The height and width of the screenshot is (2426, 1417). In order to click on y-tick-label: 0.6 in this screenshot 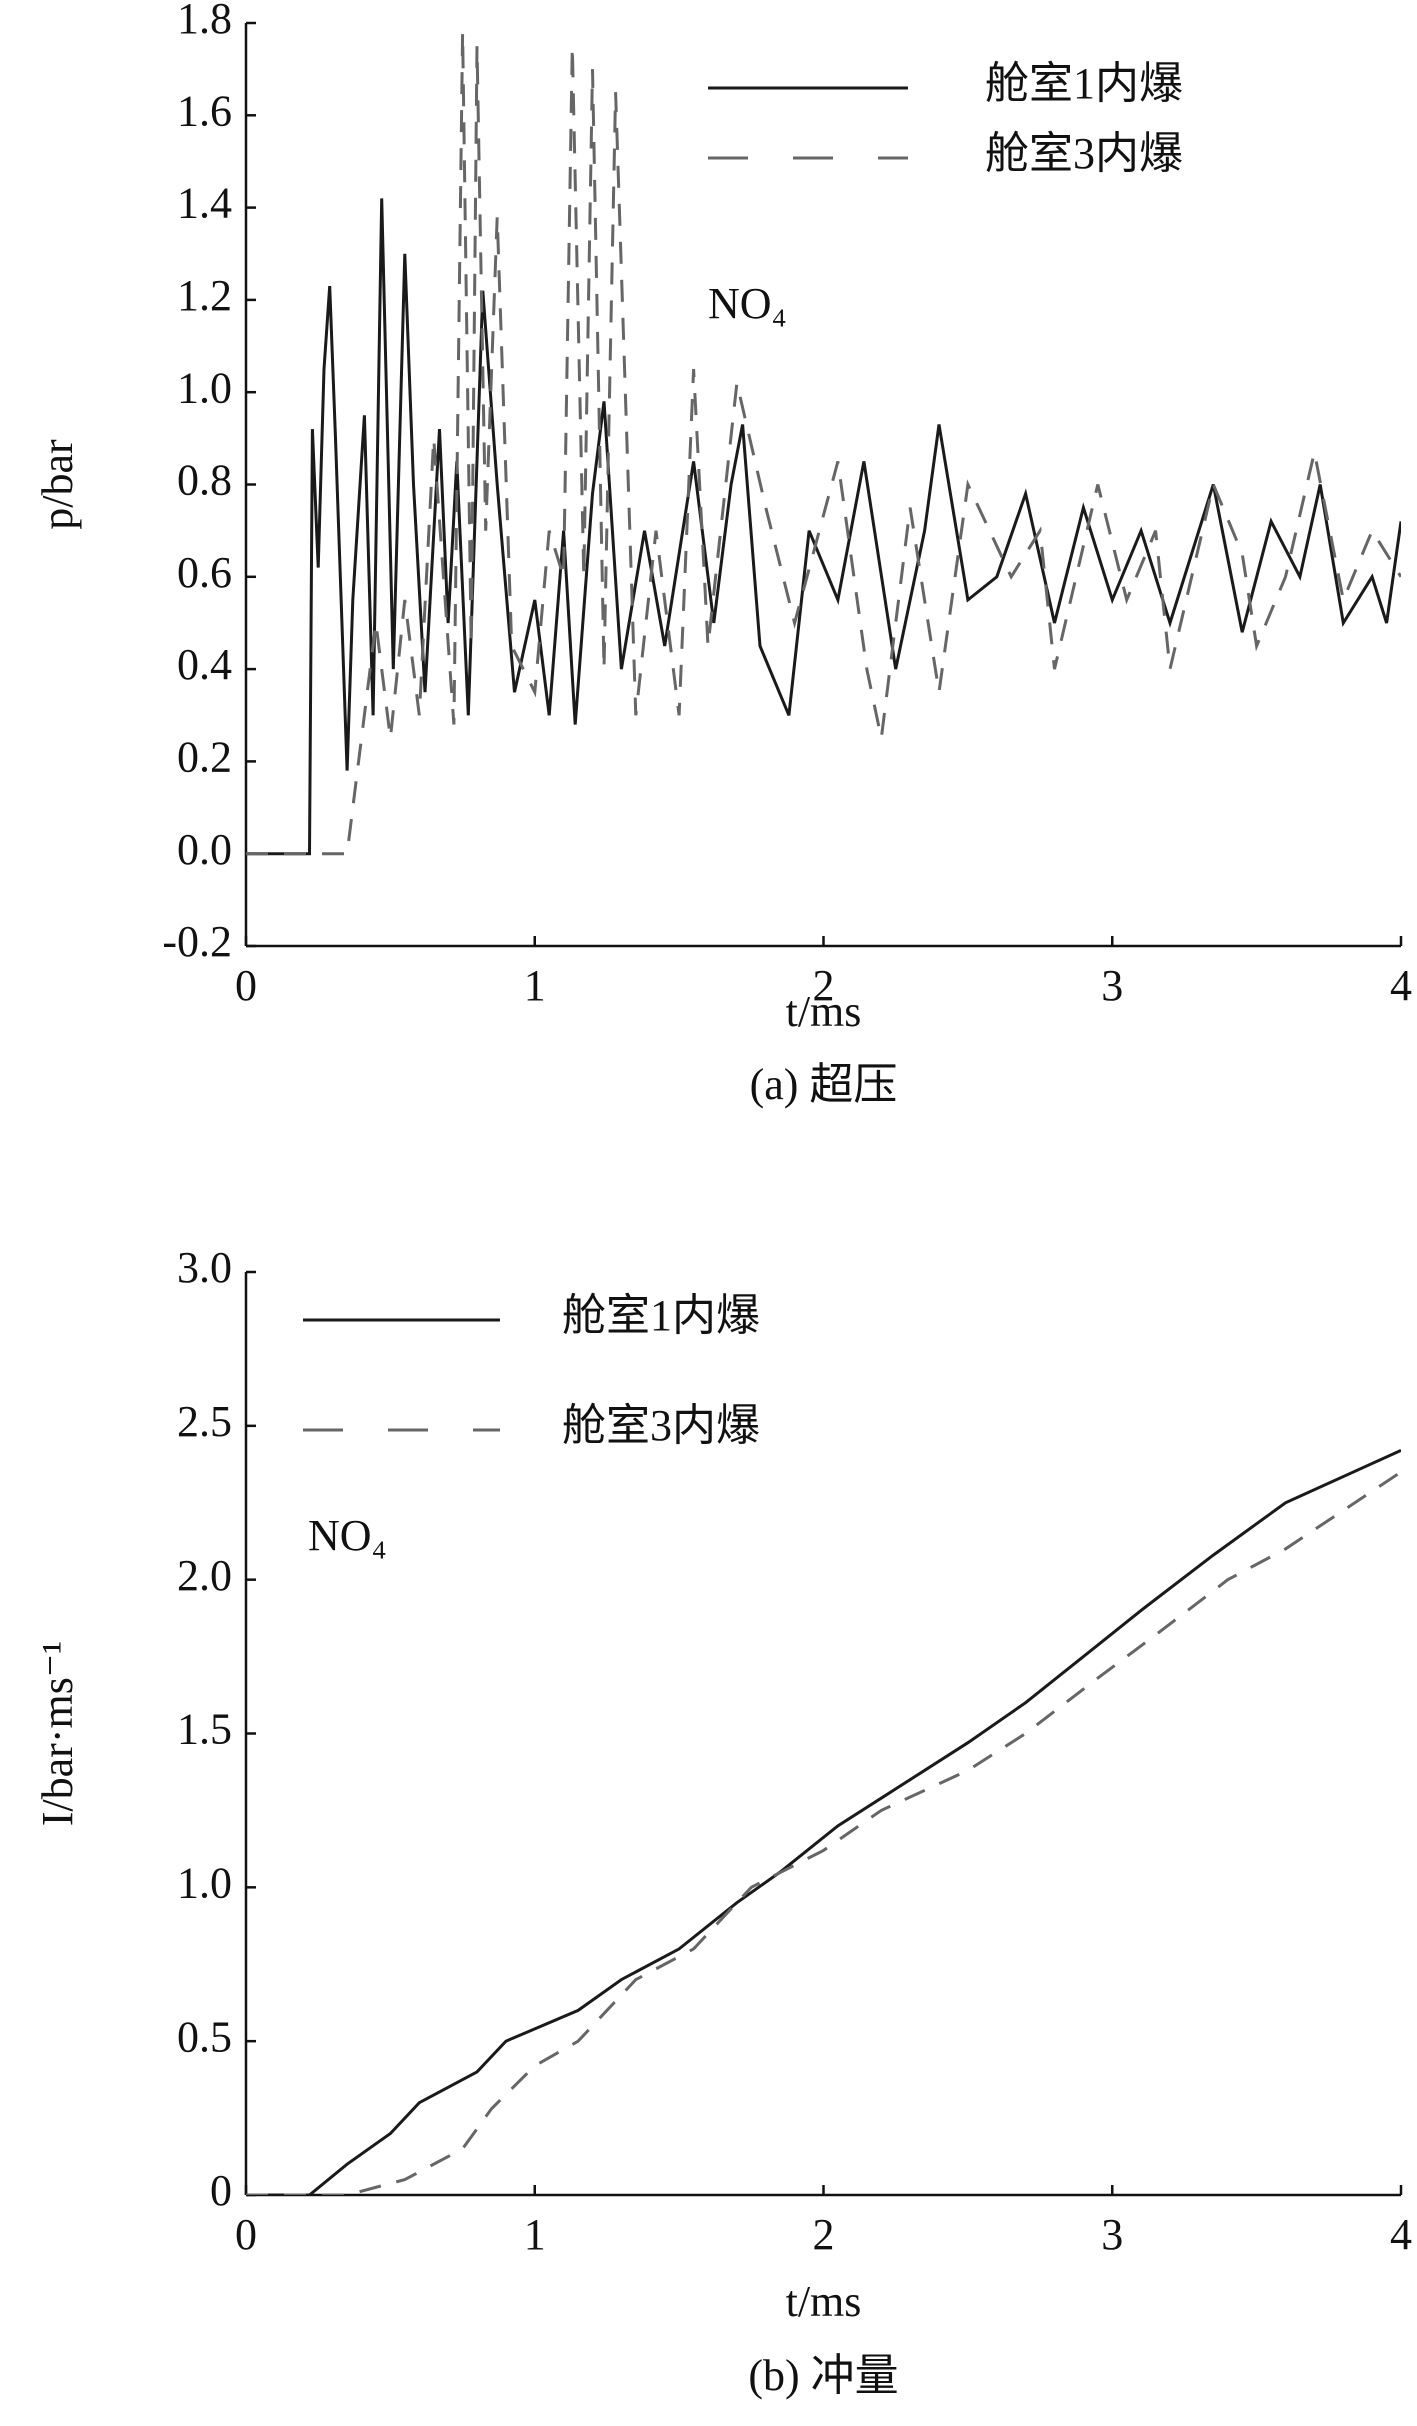, I will do `click(204, 572)`.